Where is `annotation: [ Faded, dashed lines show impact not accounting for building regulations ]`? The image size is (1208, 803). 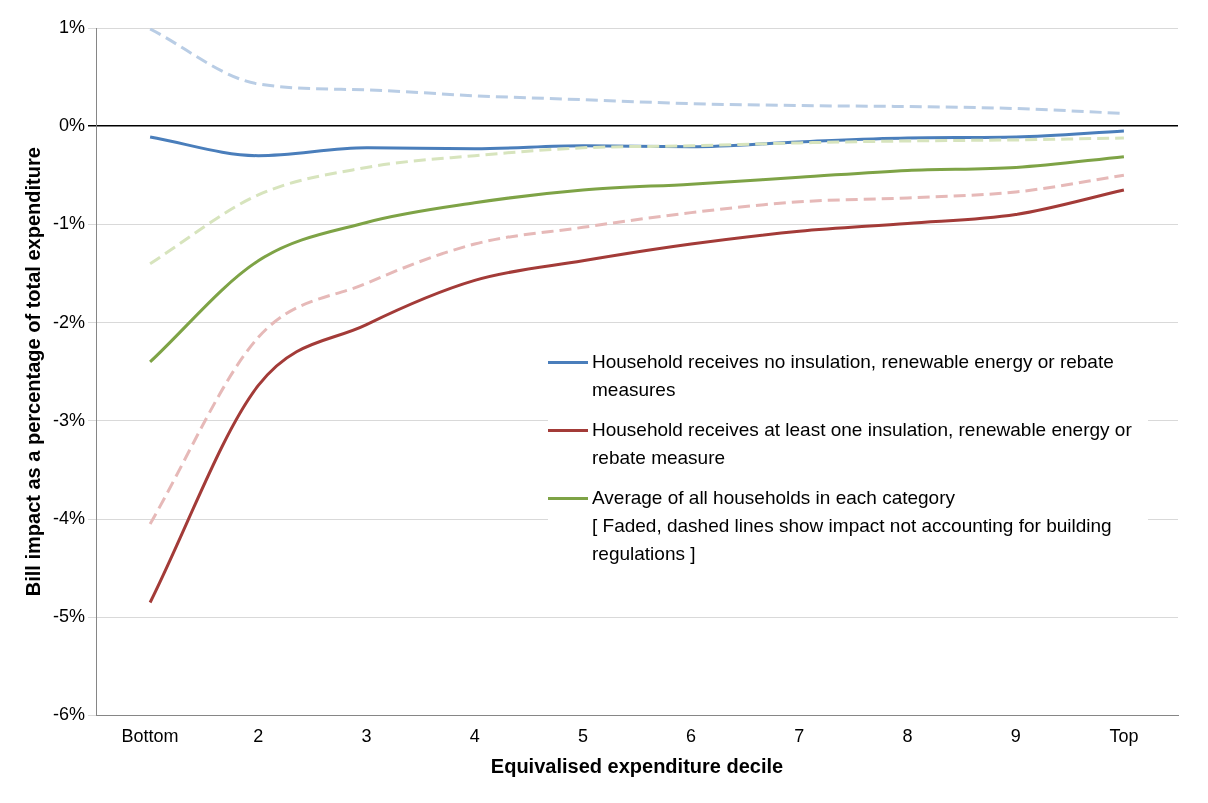 annotation: [ Faded, dashed lines show impact not accounting for building regulations ] is located at coordinates (852, 540).